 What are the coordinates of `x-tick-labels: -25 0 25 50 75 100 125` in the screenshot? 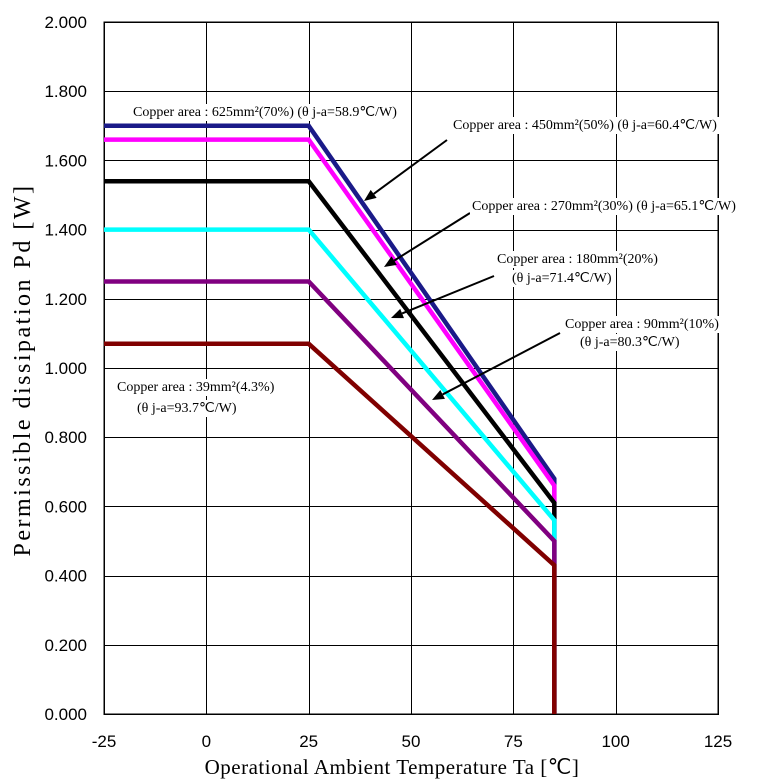 It's located at (412, 741).